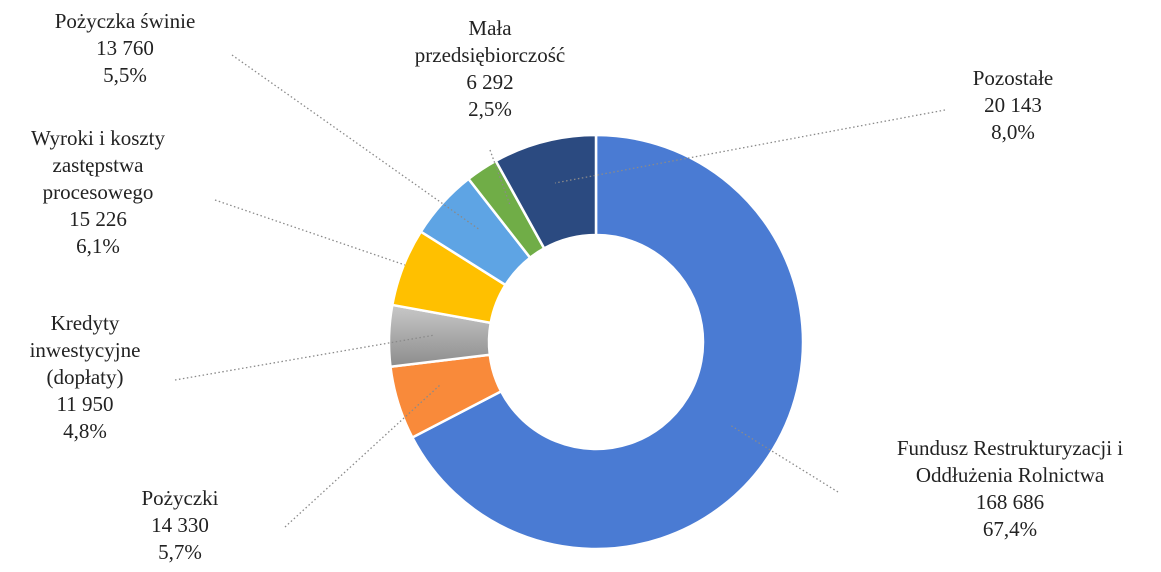  What do you see at coordinates (1013, 78) in the screenshot?
I see `category-name: Pozostałe` at bounding box center [1013, 78].